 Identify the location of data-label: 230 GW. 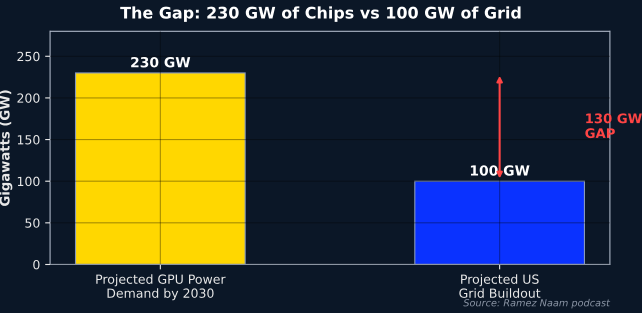
(160, 62).